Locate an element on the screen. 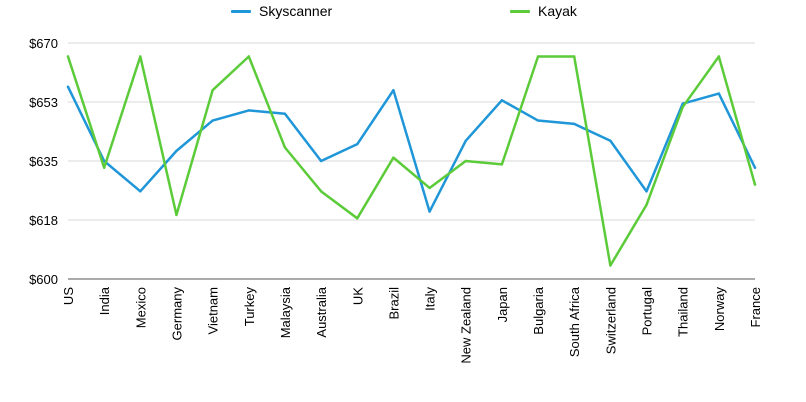 Image resolution: width=806 pixels, height=402 pixels. y-tick-label: $653 is located at coordinates (43, 102).